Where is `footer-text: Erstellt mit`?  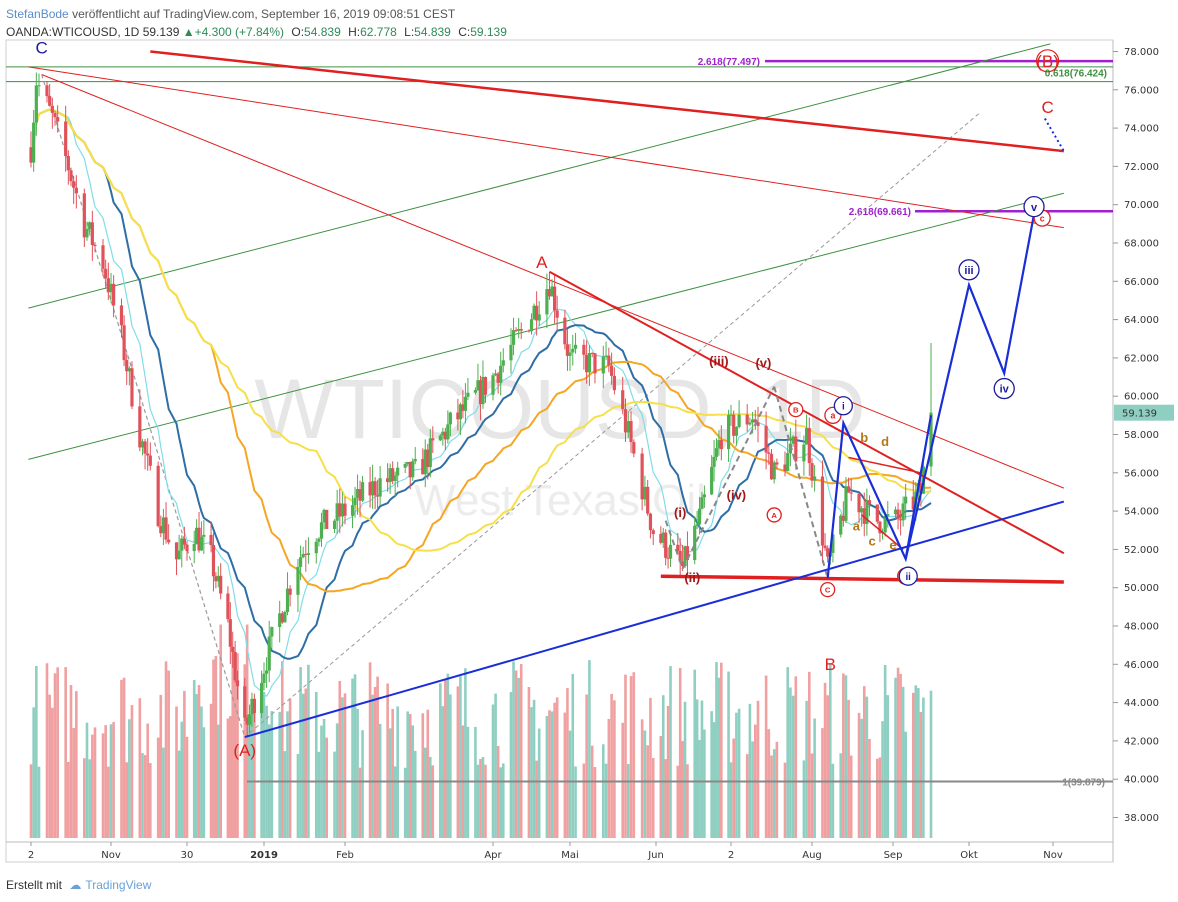
footer-text: Erstellt mit is located at coordinates (34, 885).